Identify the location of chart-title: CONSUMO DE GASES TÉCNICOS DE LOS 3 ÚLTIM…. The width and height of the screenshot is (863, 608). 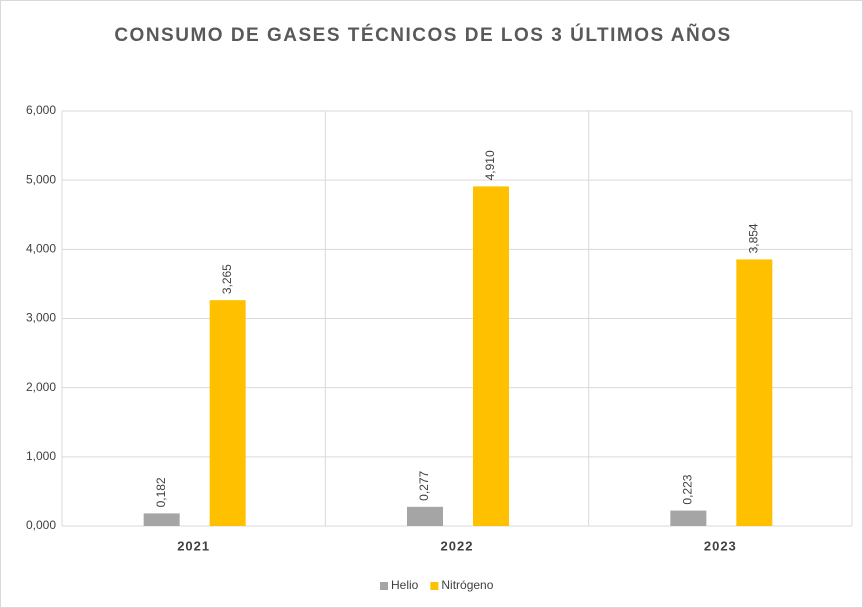
(422, 35).